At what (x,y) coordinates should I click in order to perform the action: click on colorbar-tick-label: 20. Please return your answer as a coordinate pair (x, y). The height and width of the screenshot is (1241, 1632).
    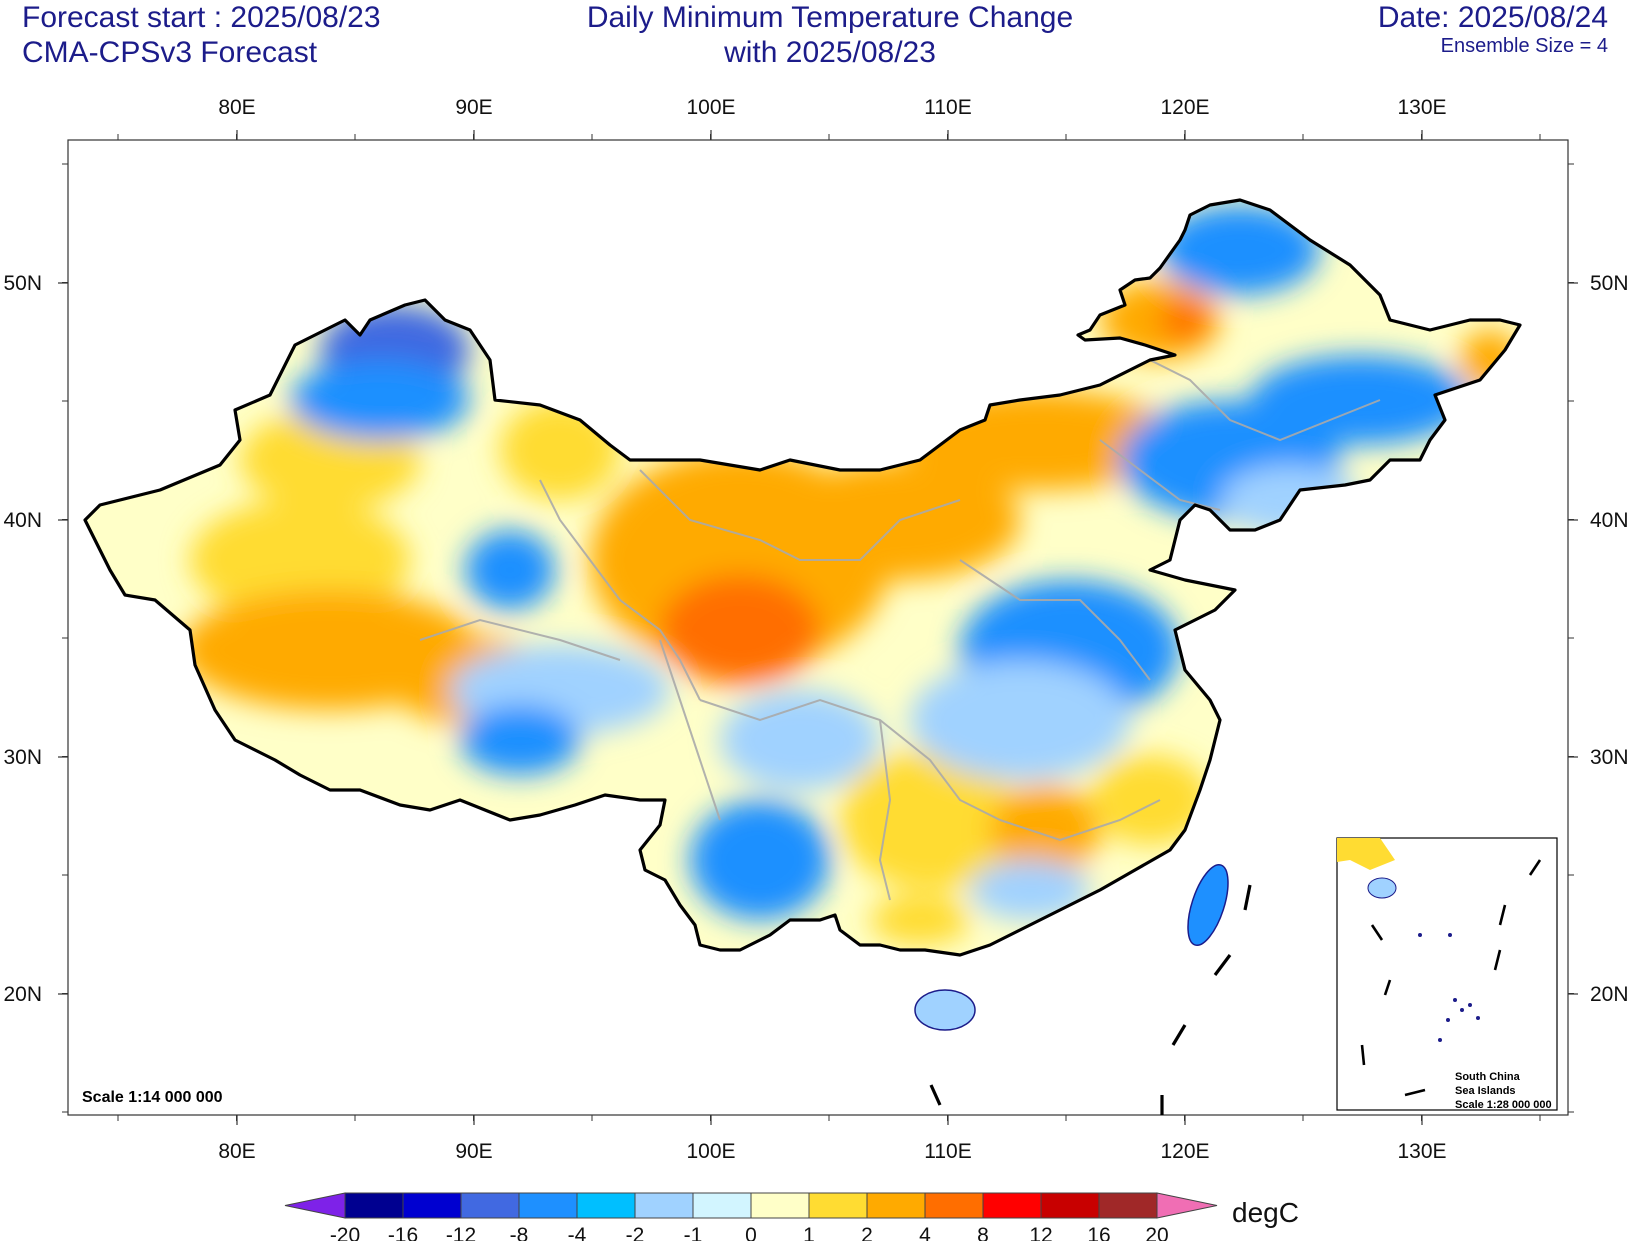
    Looking at the image, I should click on (1156, 1232).